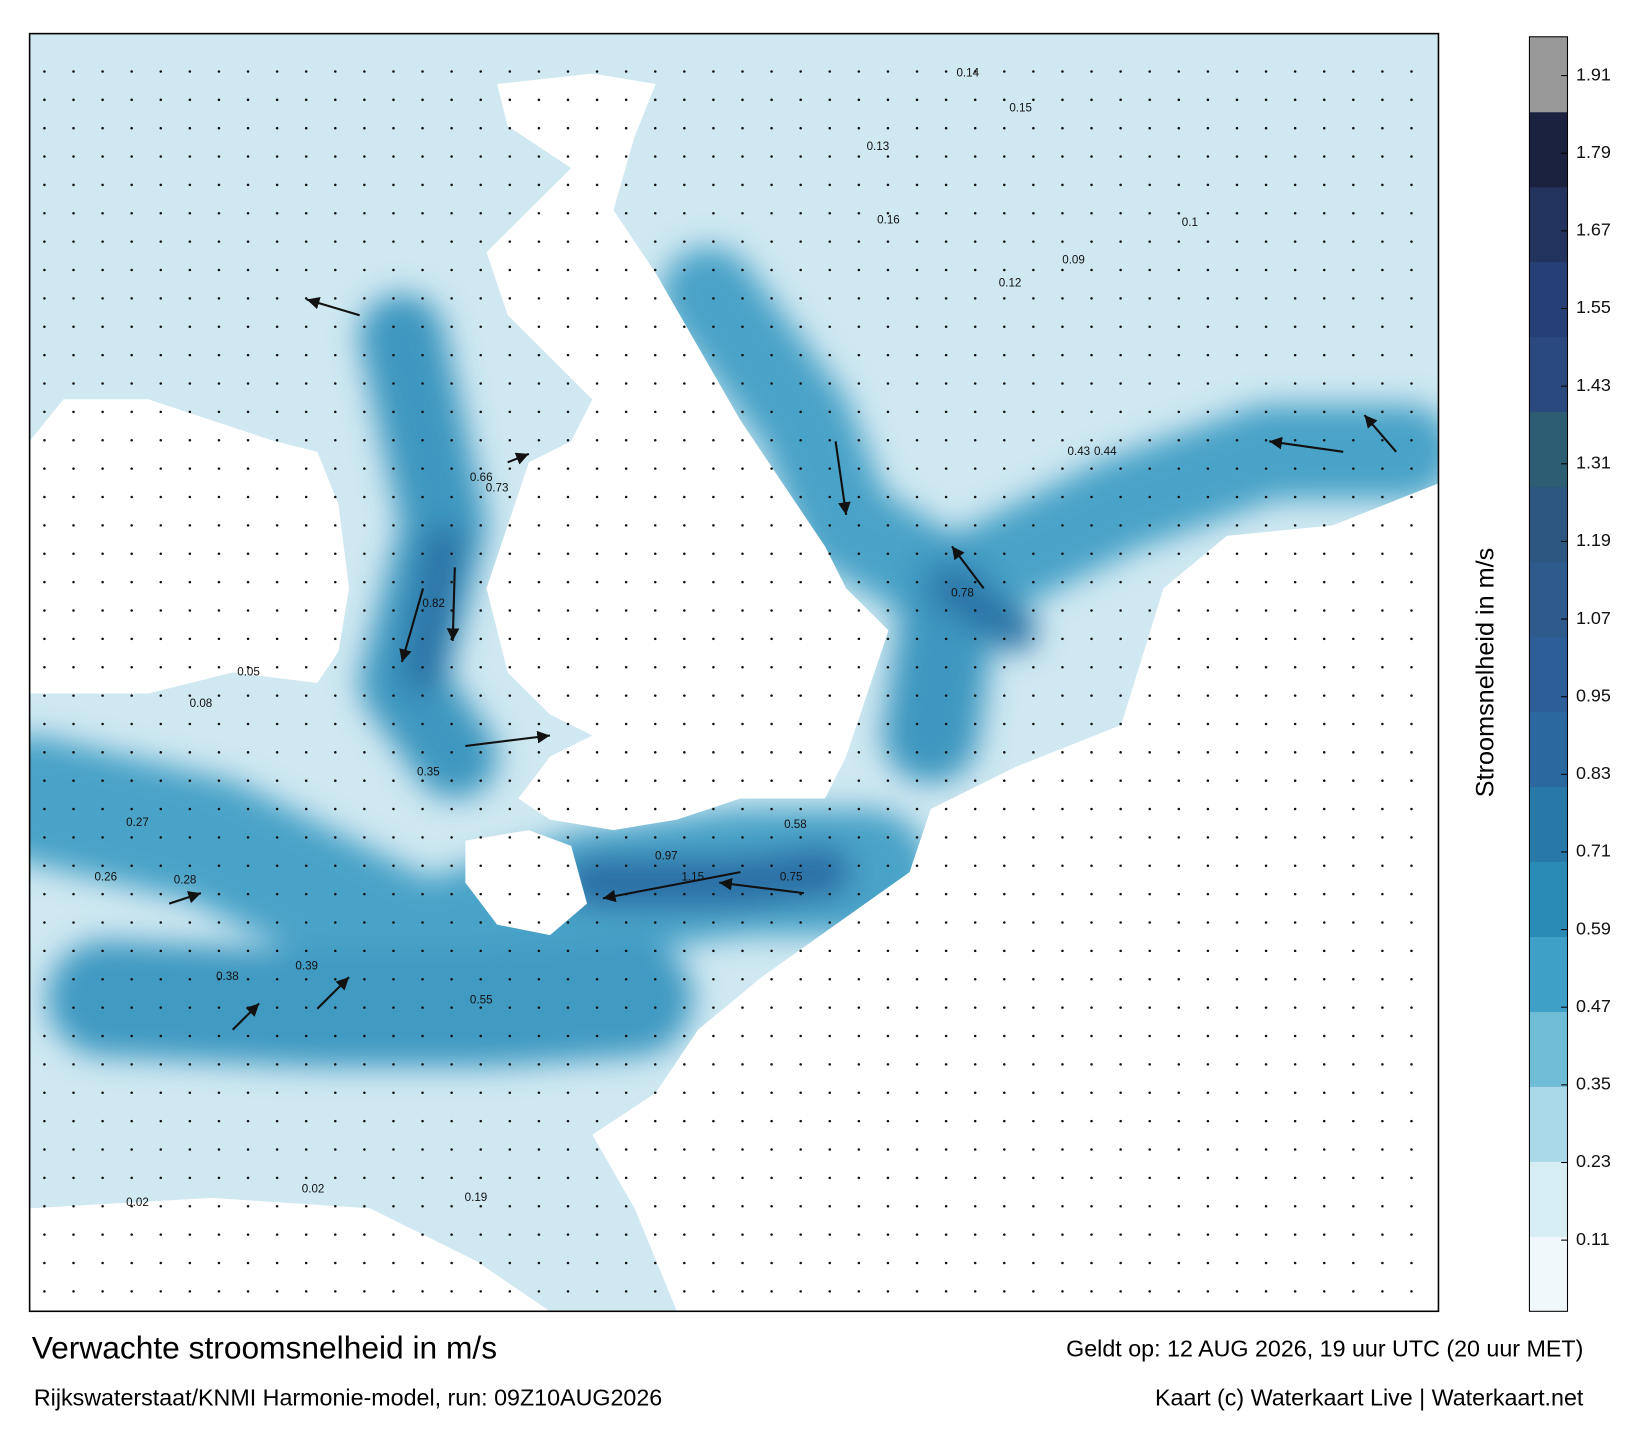 The image size is (1650, 1450). I want to click on colorbar-tick-label: 0.23, so click(1593, 1161).